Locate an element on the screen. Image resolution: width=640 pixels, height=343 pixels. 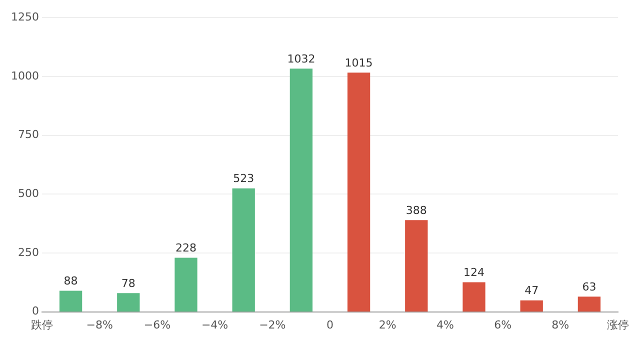
y-tick-label: 0 is located at coordinates (35, 311).